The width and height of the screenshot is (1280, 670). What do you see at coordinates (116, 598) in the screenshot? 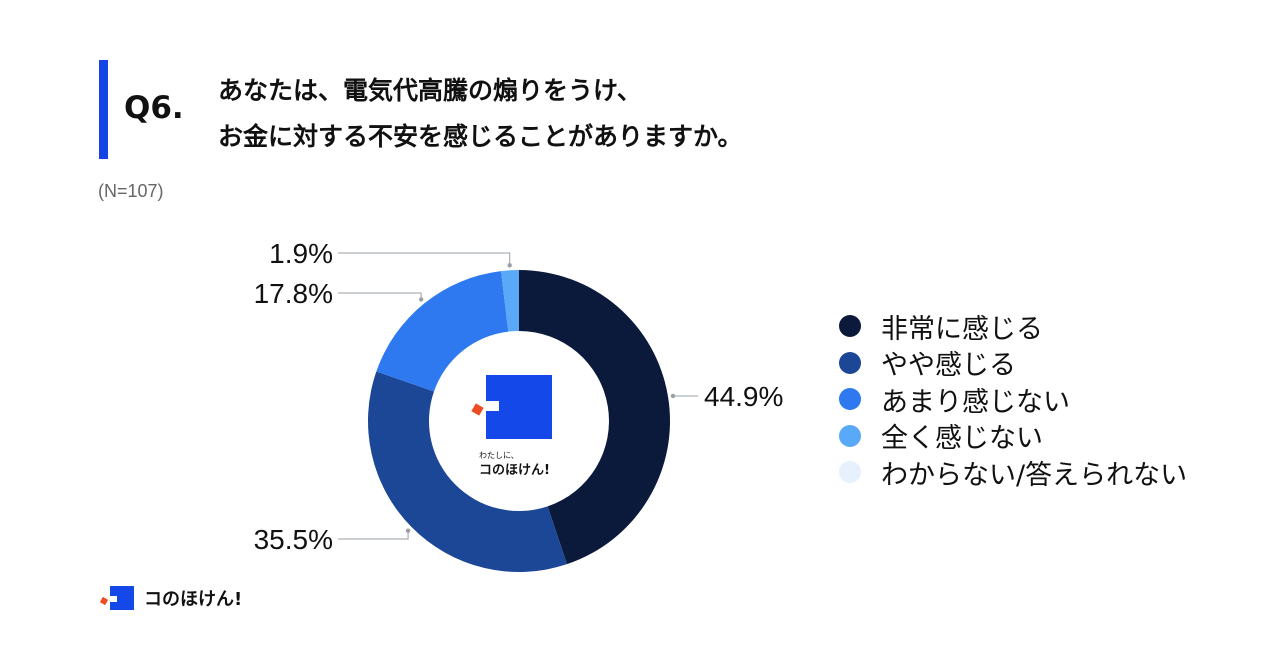
I see `brand-mark-icon` at bounding box center [116, 598].